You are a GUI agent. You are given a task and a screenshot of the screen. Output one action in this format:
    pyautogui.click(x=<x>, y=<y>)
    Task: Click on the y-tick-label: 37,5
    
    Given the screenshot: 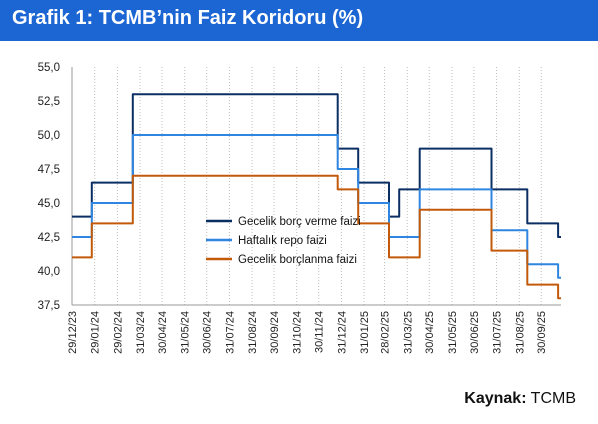 What is the action you would take?
    pyautogui.click(x=49, y=306)
    